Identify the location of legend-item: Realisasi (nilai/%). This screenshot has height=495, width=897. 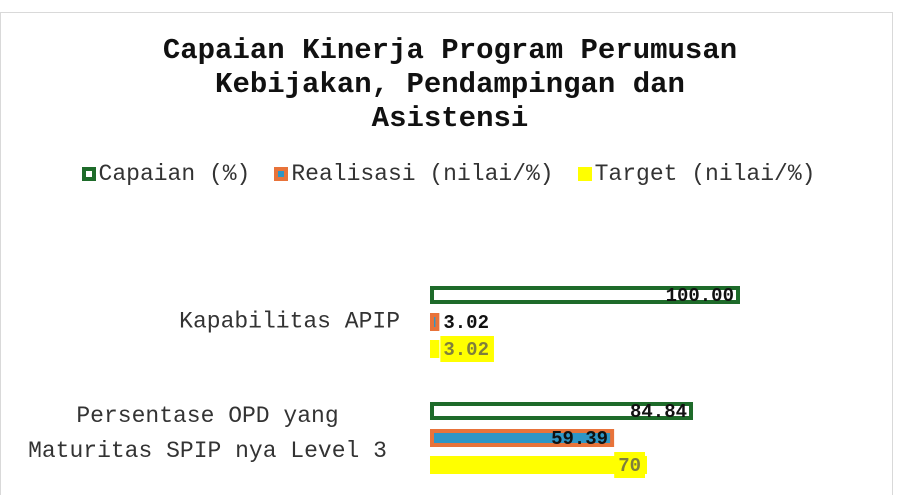
(414, 174).